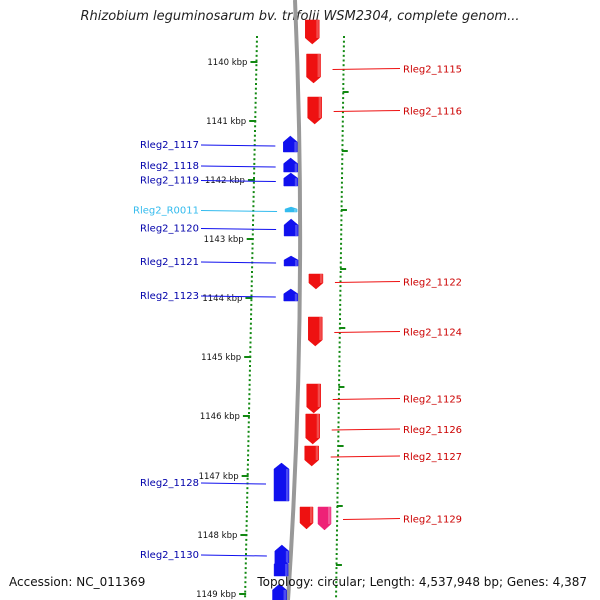  What do you see at coordinates (169, 296) in the screenshot?
I see `gene-label: Rleg2_1123` at bounding box center [169, 296].